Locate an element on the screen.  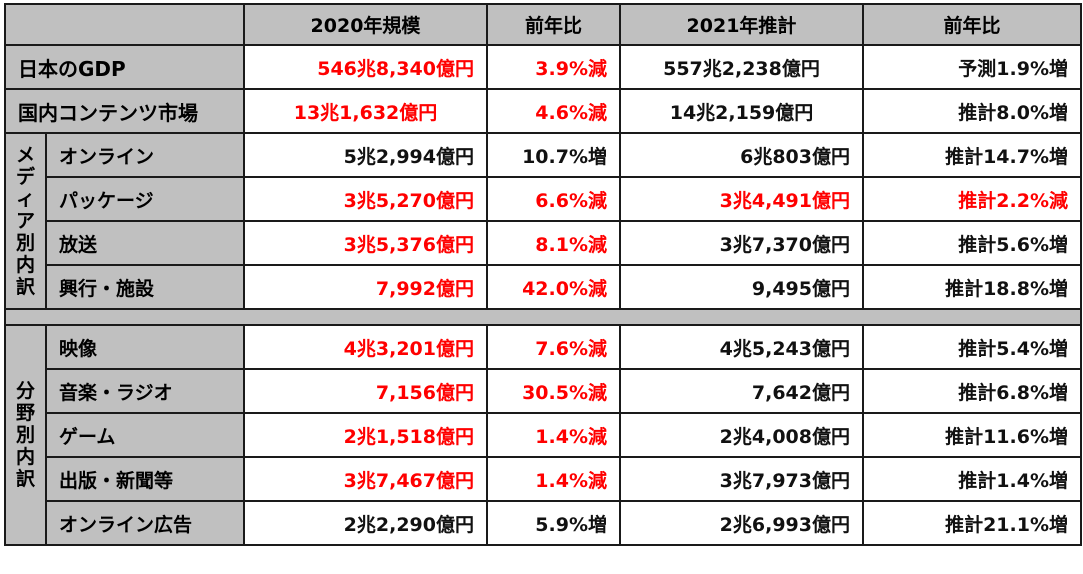
table-row: ゲーム 2兆1,518億円 1.4%減 2兆4,008億円 推計11.6%増 is located at coordinates (543, 435).